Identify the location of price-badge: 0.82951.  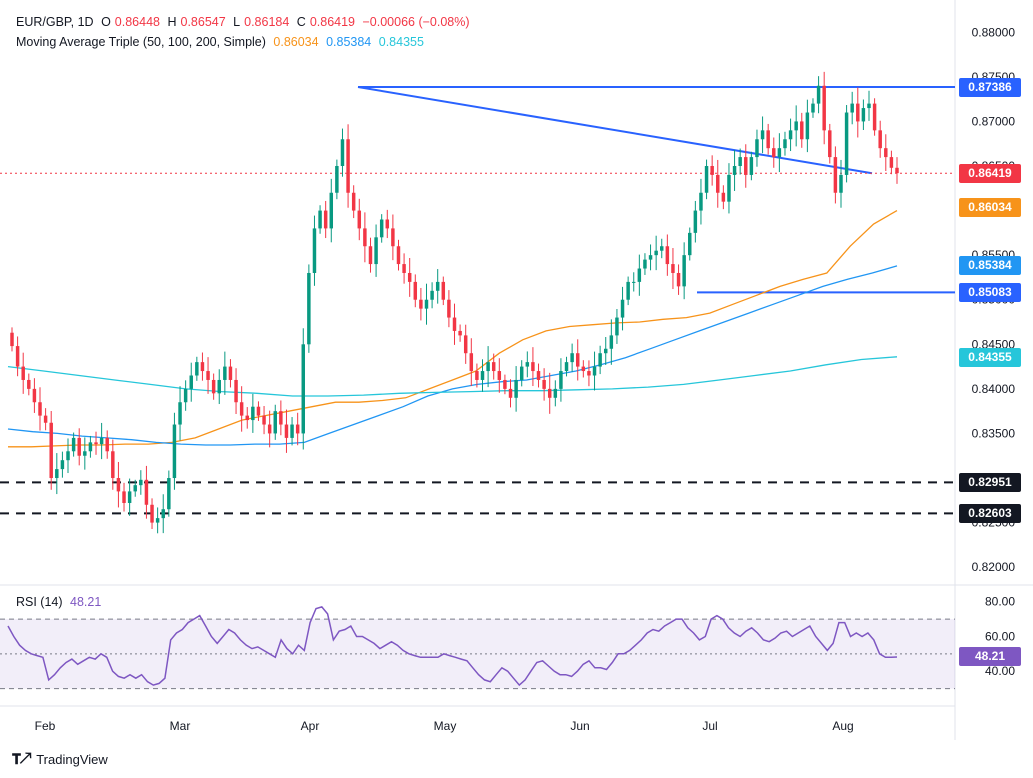
(990, 482).